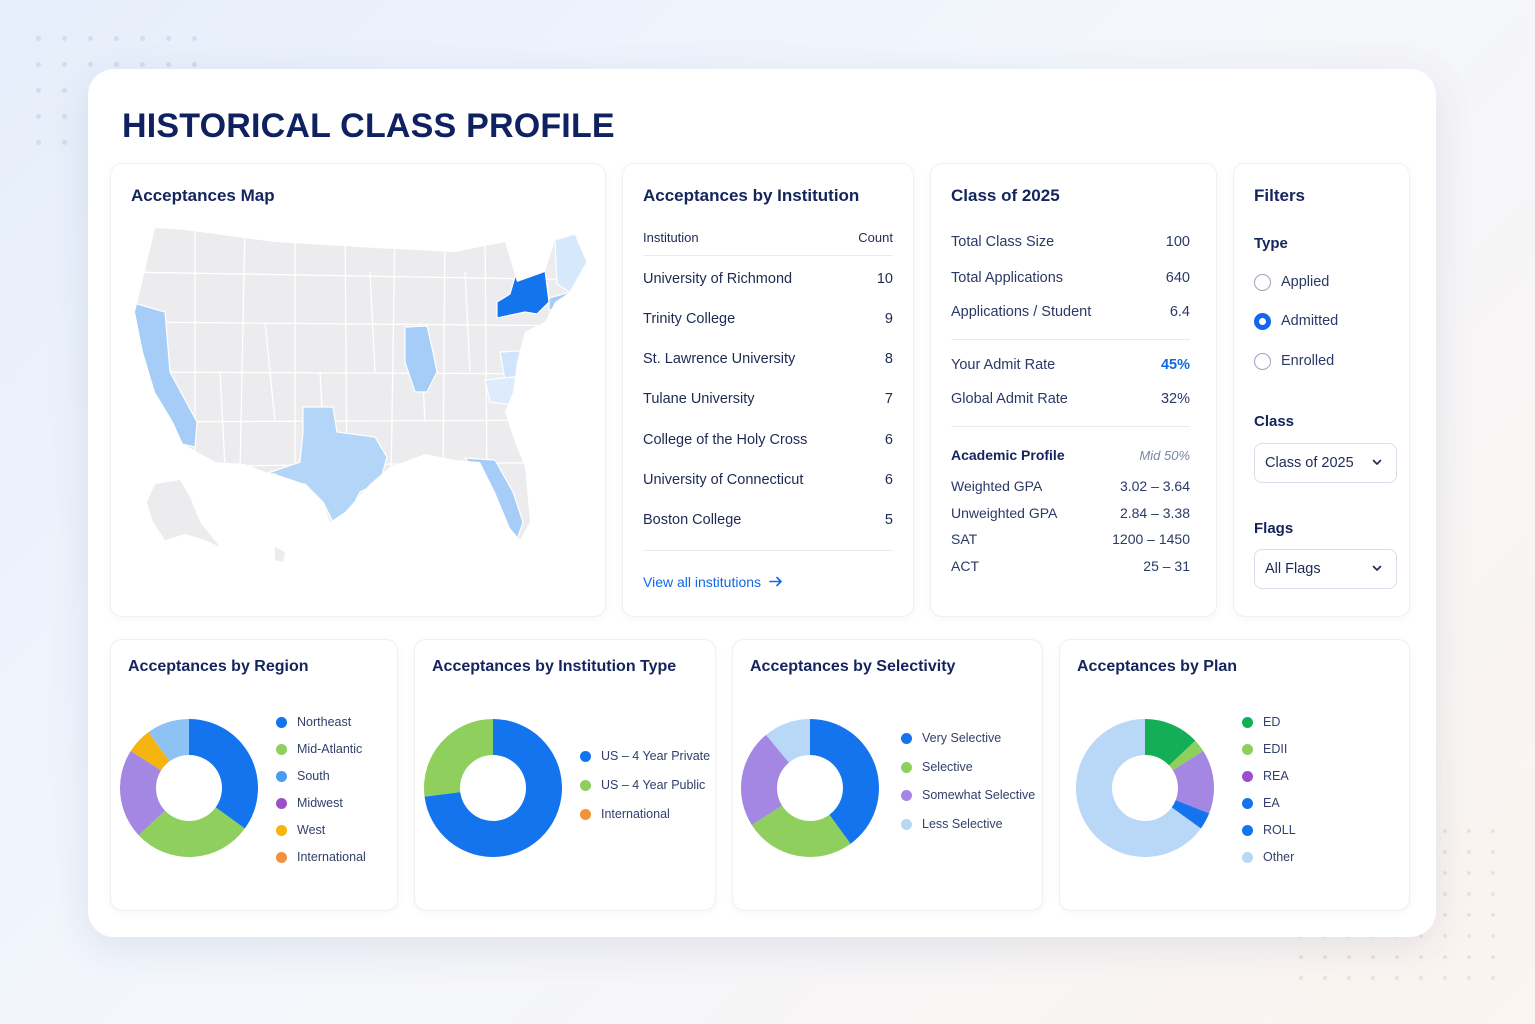  What do you see at coordinates (1177, 242) in the screenshot?
I see `stat-value: 100` at bounding box center [1177, 242].